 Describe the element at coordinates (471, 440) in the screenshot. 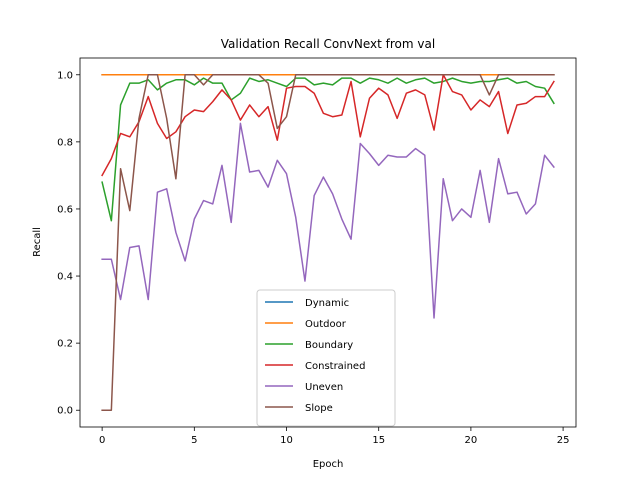

I see `x-tick-label: 20` at that location.